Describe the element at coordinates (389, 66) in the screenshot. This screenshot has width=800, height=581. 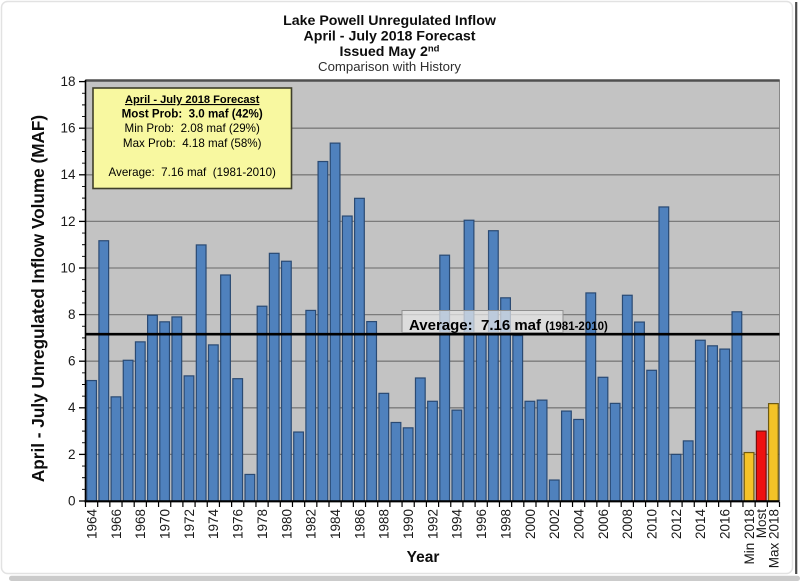
I see `svg-text: Comparison with History` at that location.